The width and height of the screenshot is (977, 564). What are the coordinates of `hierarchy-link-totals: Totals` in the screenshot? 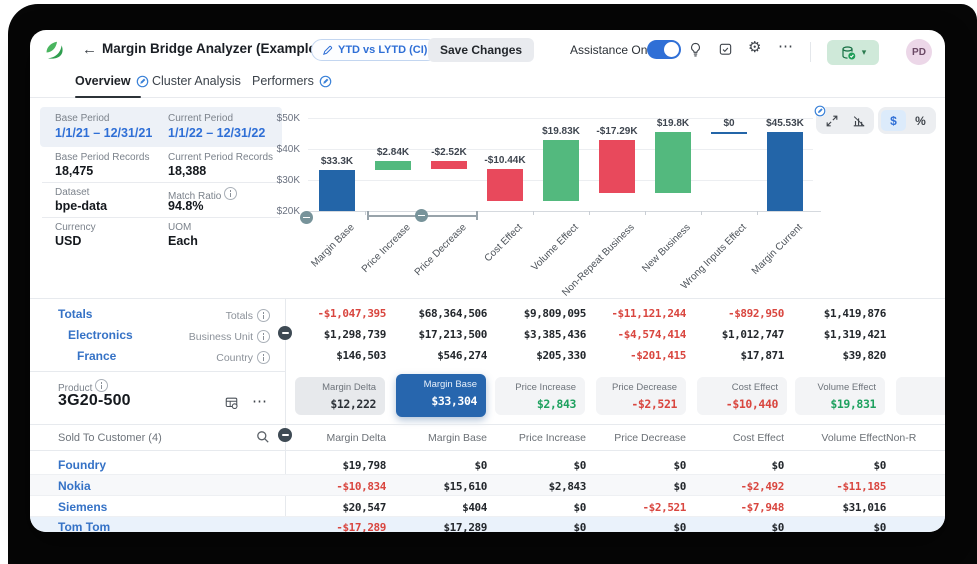 It's located at (75, 314).